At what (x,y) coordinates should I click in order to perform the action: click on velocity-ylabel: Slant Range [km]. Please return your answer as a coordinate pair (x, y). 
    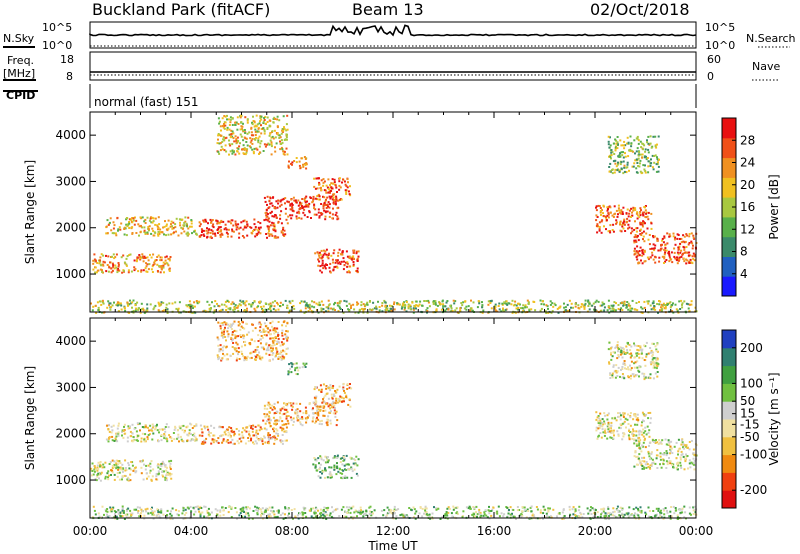
    Looking at the image, I should click on (30, 418).